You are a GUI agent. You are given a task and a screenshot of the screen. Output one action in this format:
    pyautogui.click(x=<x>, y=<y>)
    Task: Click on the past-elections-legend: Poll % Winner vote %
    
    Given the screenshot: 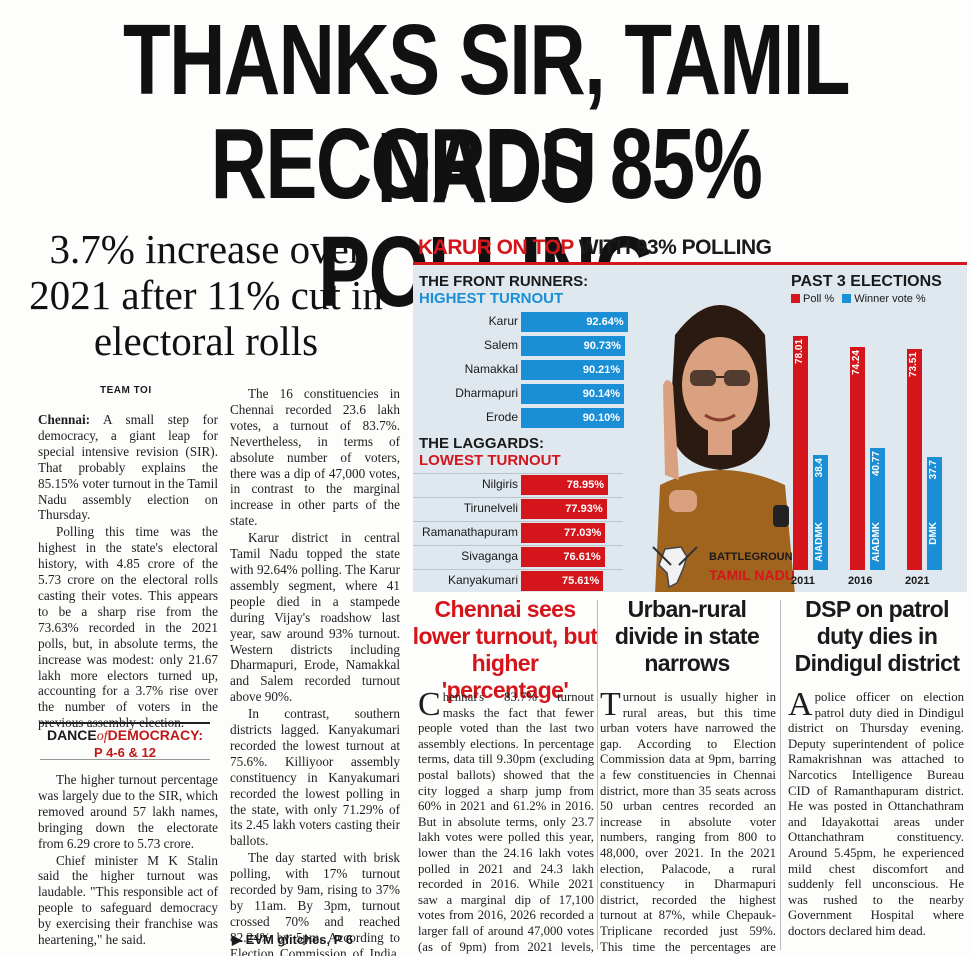 What is the action you would take?
    pyautogui.click(x=858, y=299)
    